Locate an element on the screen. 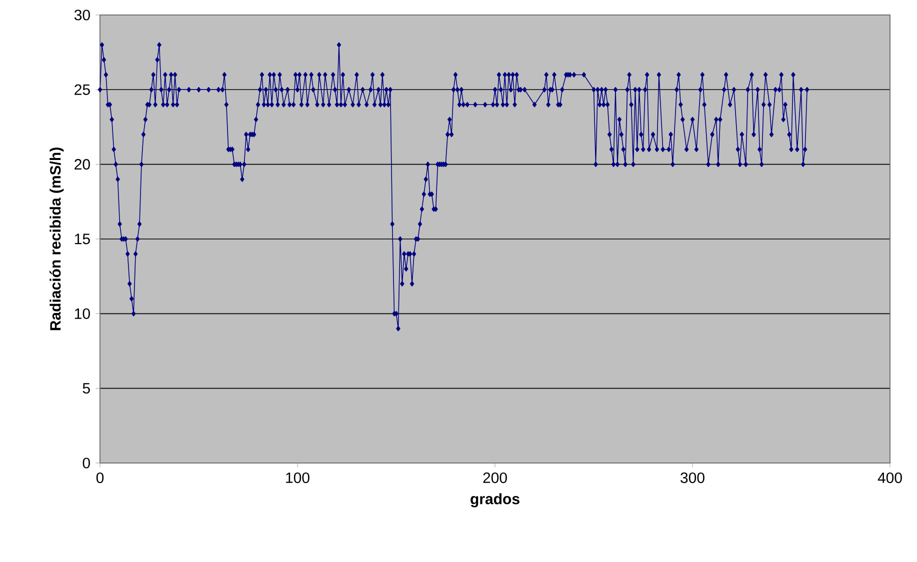  y-tick-label: 30 is located at coordinates (82, 15).